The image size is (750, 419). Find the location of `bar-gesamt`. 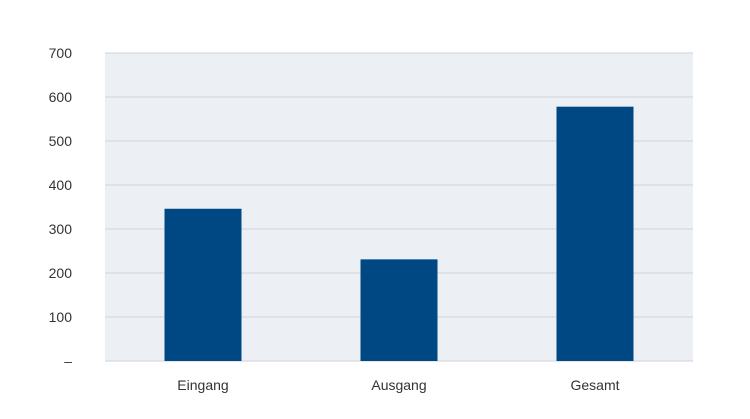

bar-gesamt is located at coordinates (595, 234).